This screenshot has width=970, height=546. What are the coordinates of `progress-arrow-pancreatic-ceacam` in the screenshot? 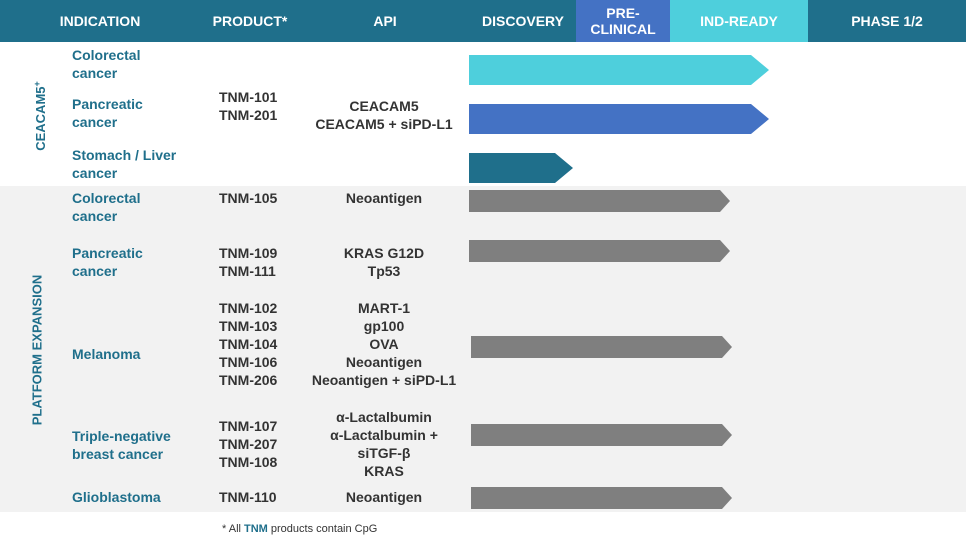 It's located at (619, 119).